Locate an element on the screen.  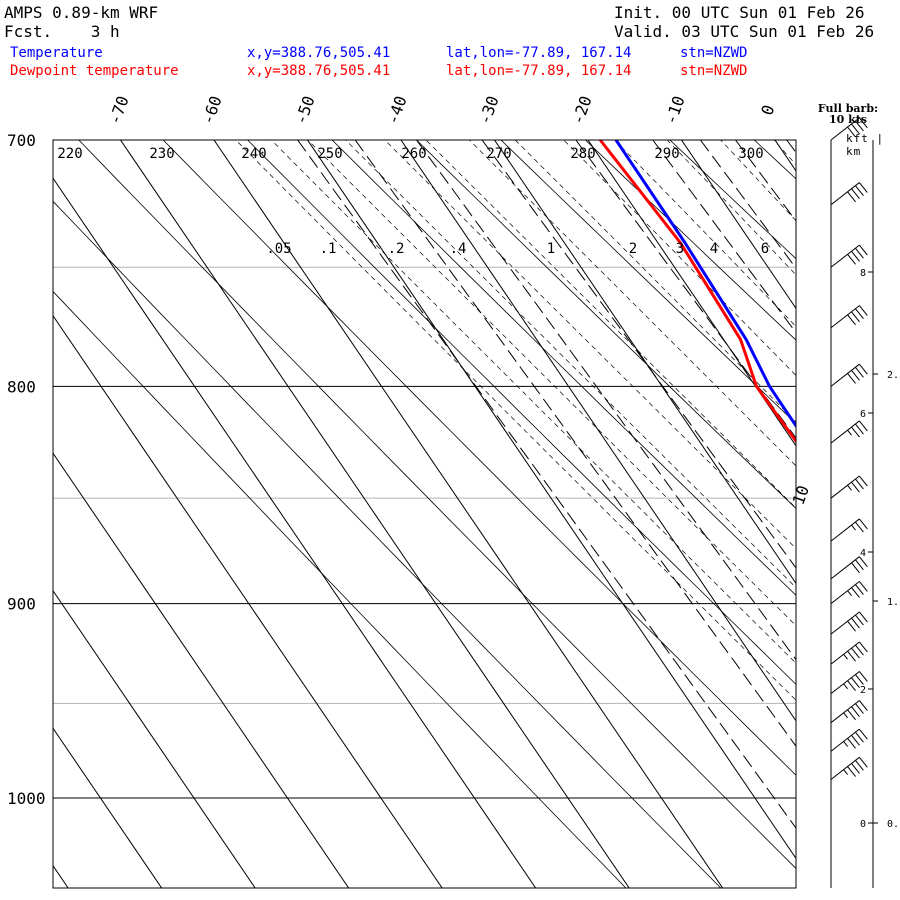
theta-tick-label: 290 is located at coordinates (666, 154).